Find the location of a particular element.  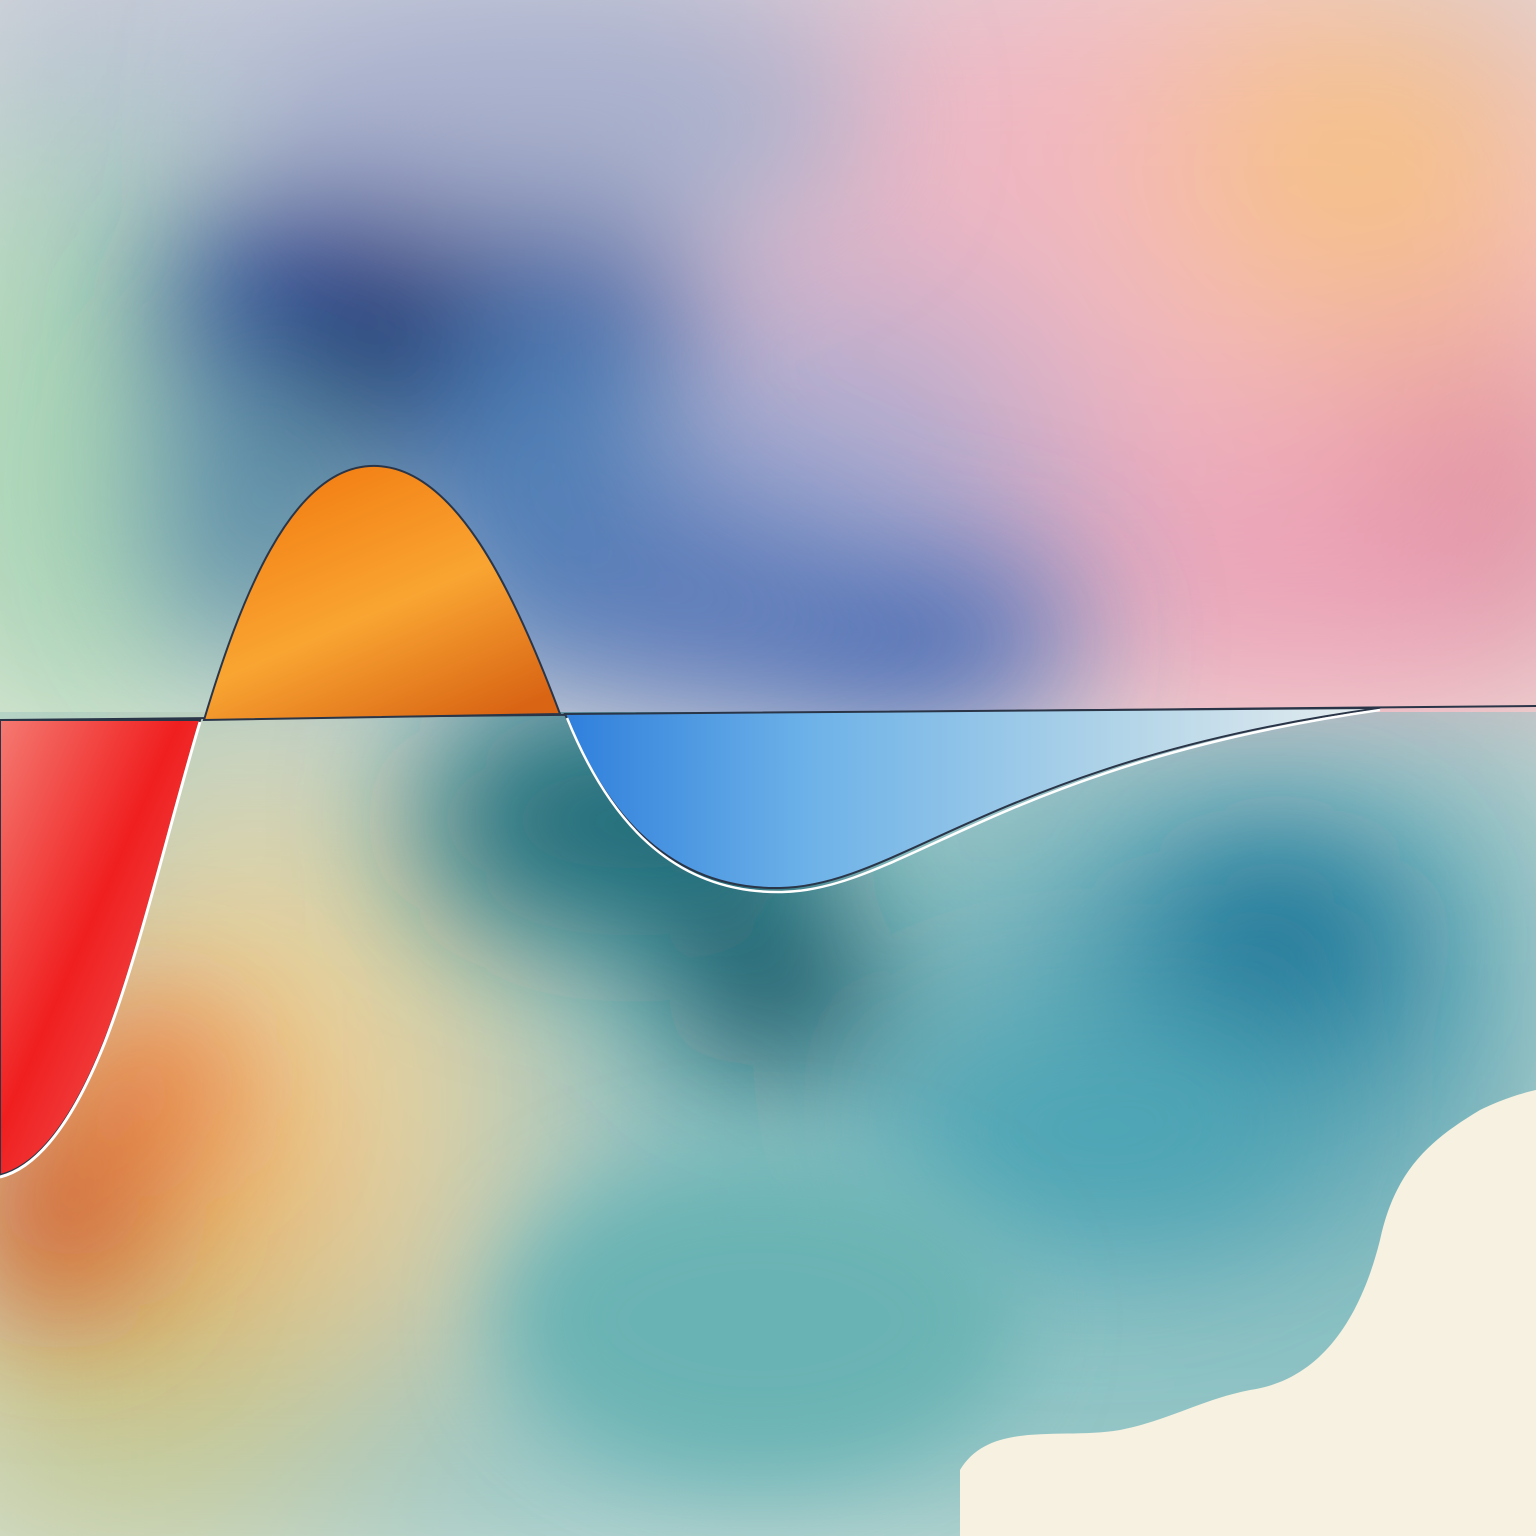

red-trough-highlight is located at coordinates (101, 950).